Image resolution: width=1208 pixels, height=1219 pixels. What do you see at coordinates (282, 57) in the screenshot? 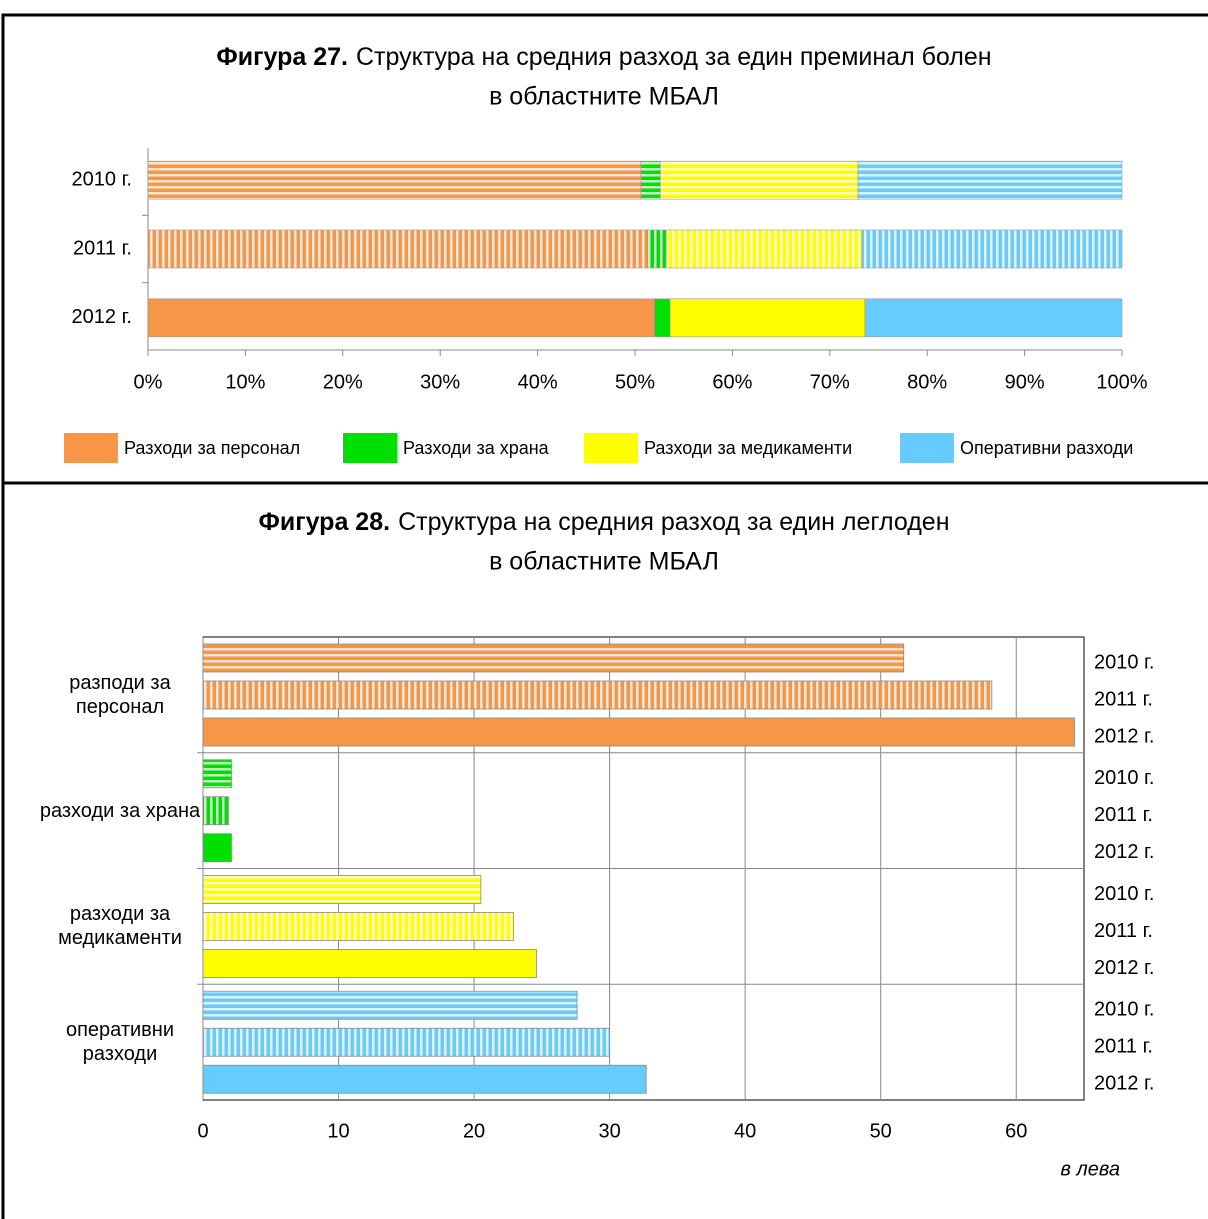
I see `figure-label: Фигура 27.` at bounding box center [282, 57].